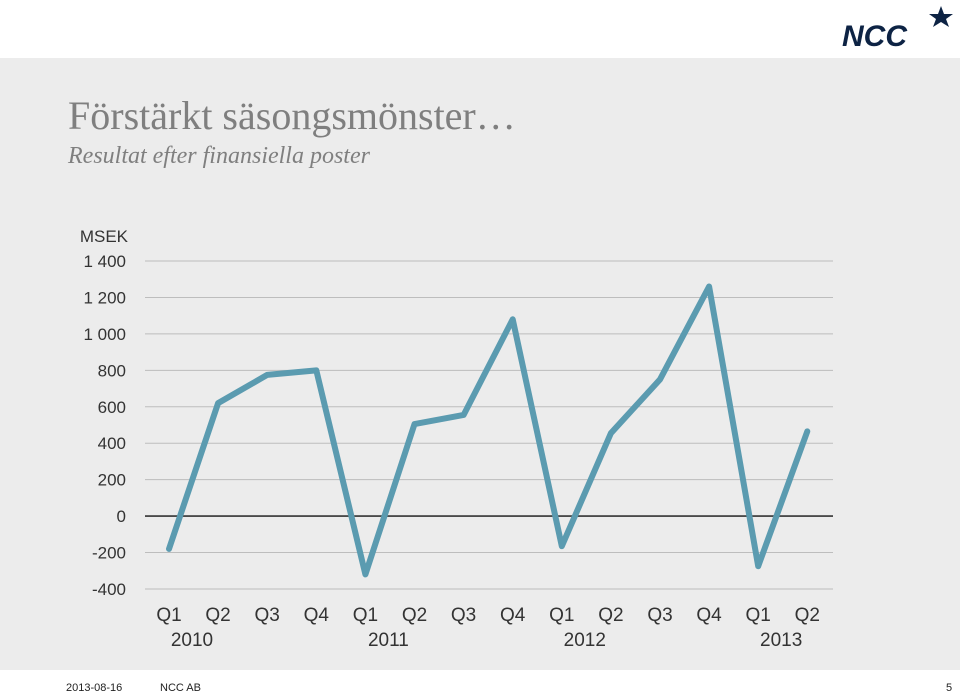  What do you see at coordinates (121, 516) in the screenshot?
I see `y-tick-label: 0` at bounding box center [121, 516].